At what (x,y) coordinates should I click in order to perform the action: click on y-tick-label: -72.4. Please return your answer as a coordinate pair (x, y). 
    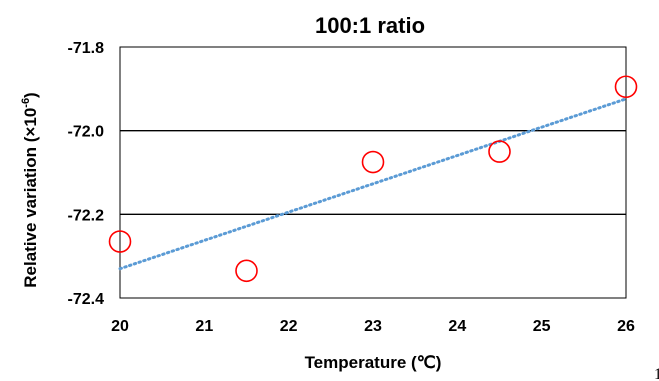
    Looking at the image, I should click on (86, 299).